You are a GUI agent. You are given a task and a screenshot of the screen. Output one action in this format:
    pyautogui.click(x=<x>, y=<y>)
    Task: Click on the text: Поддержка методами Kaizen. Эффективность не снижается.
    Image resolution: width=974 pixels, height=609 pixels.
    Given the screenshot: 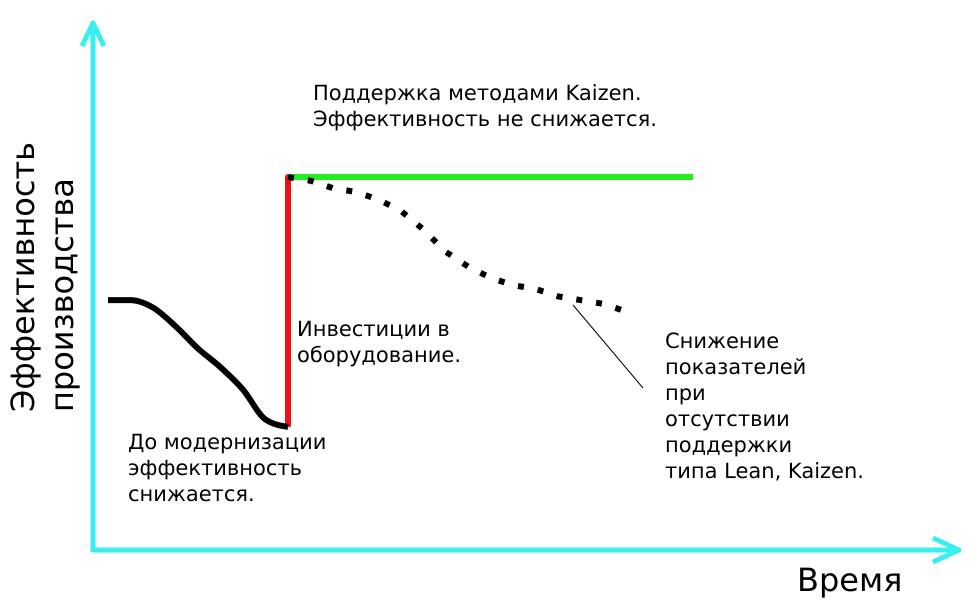 What is the action you would take?
    pyautogui.click(x=485, y=106)
    